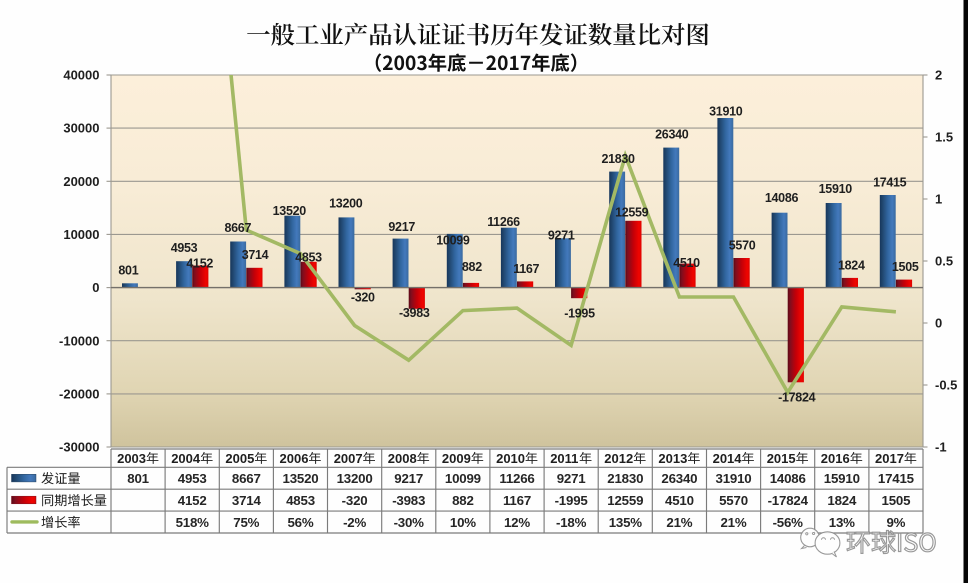 This screenshot has width=968, height=583. I want to click on svg-text: 1, so click(938, 199).